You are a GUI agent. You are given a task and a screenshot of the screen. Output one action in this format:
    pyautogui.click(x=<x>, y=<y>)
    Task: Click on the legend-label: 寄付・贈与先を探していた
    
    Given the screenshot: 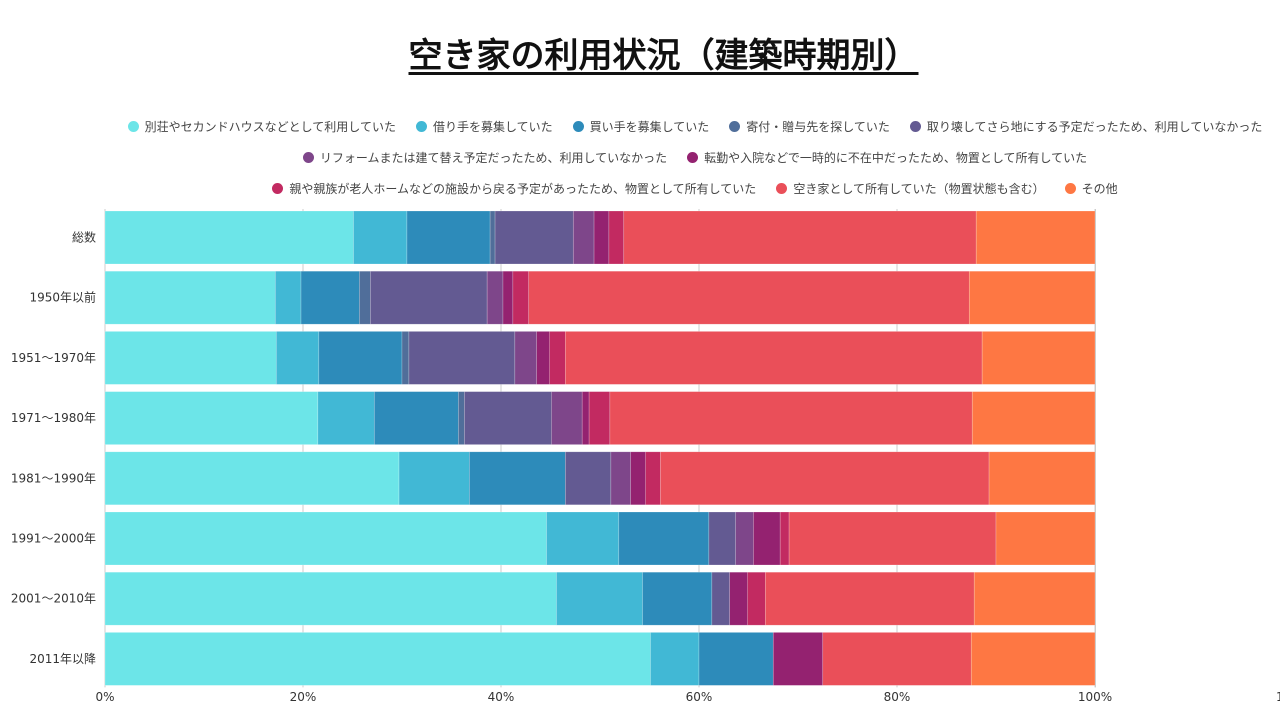 What is the action you would take?
    pyautogui.click(x=818, y=127)
    